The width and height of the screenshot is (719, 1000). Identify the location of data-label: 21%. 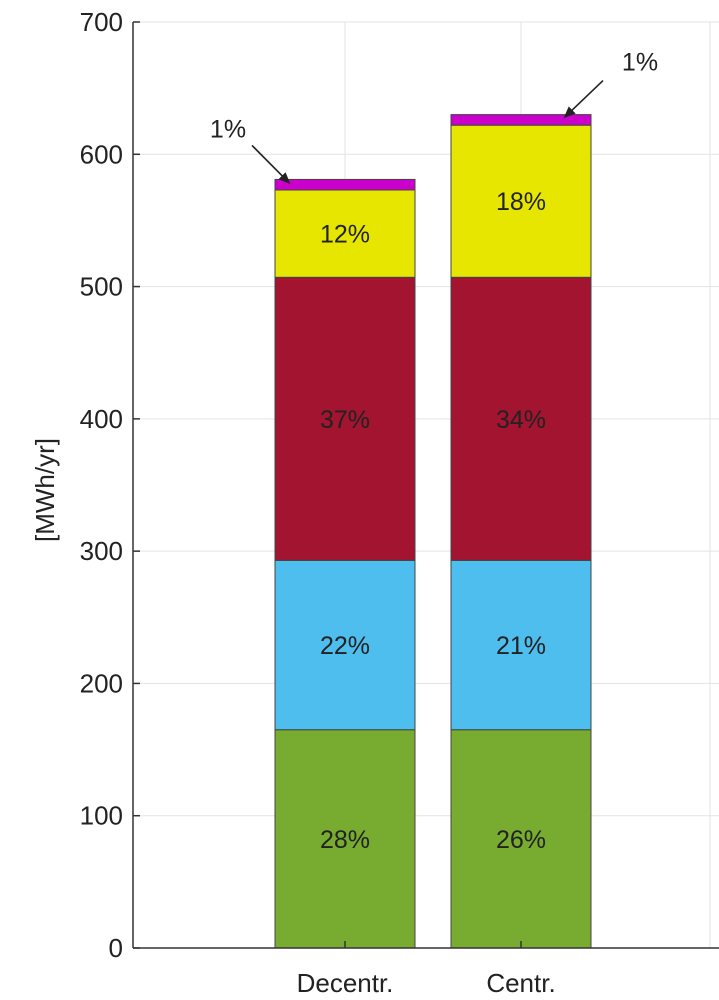
(521, 646).